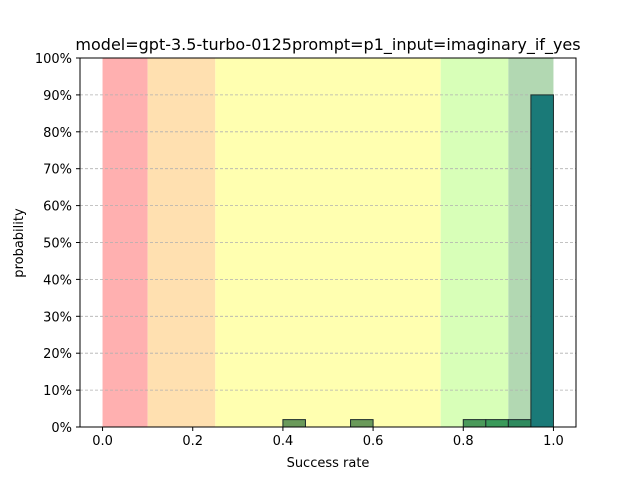 The height and width of the screenshot is (480, 640). Describe the element at coordinates (57, 207) in the screenshot. I see `y-tick-label-6: 60%` at that location.